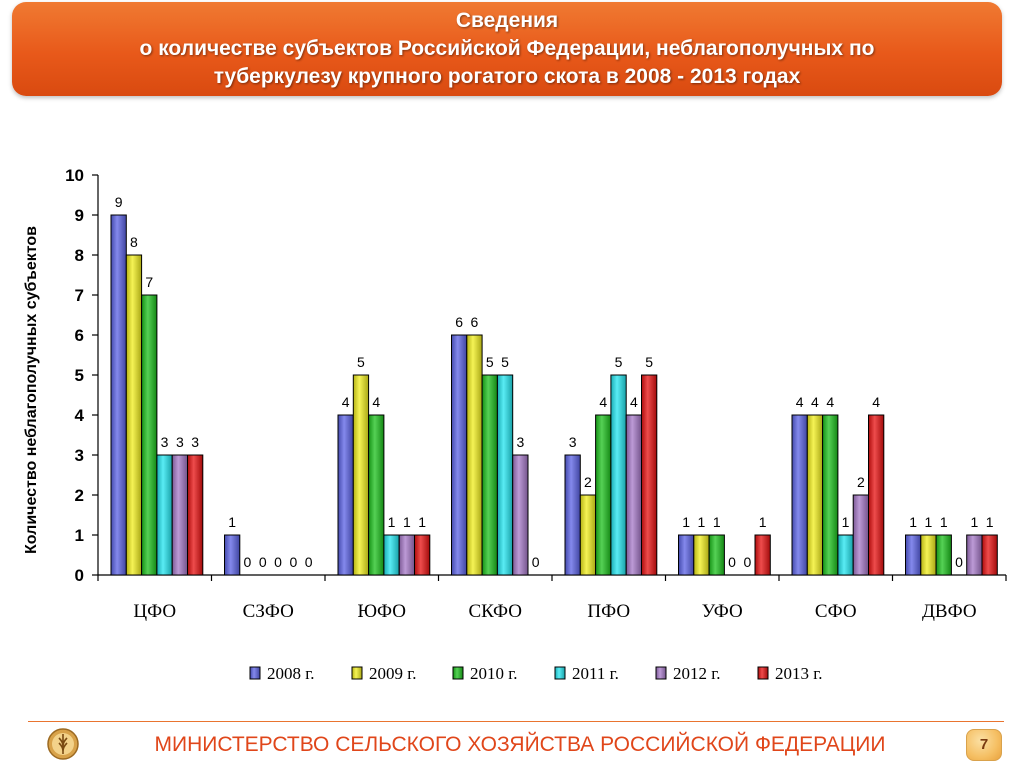  What do you see at coordinates (393, 673) in the screenshot?
I see `legend-label: 2009 г.` at bounding box center [393, 673].